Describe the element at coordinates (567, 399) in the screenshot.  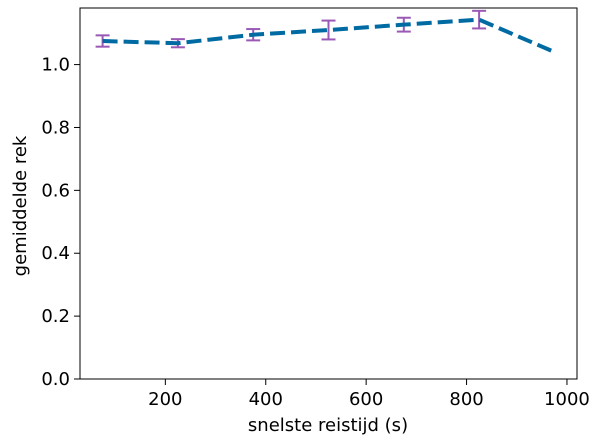
I see `x-tick-label: 1000` at that location.